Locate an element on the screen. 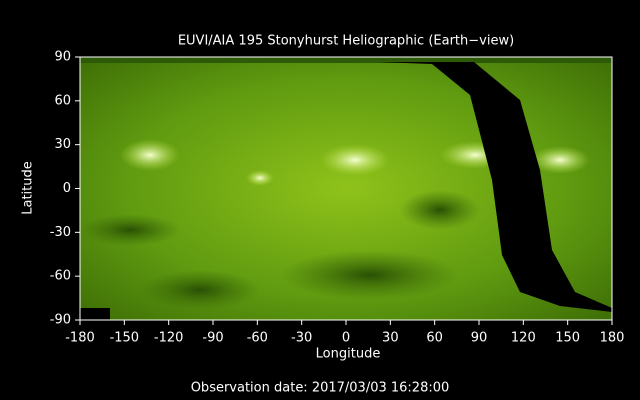  x-tick-label: -180 is located at coordinates (80, 338).